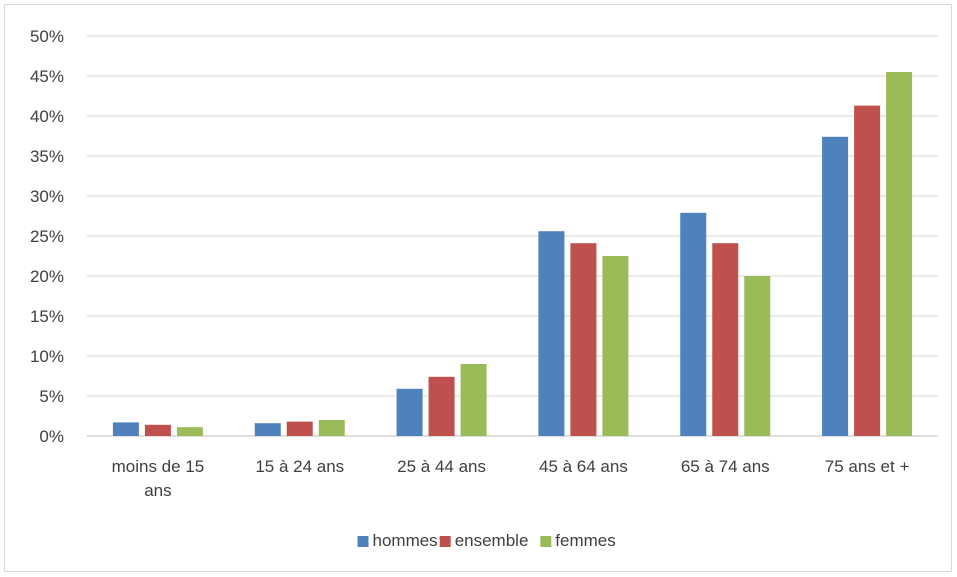  I want to click on x-tick-label: moins de 15 ans, so click(158, 478).